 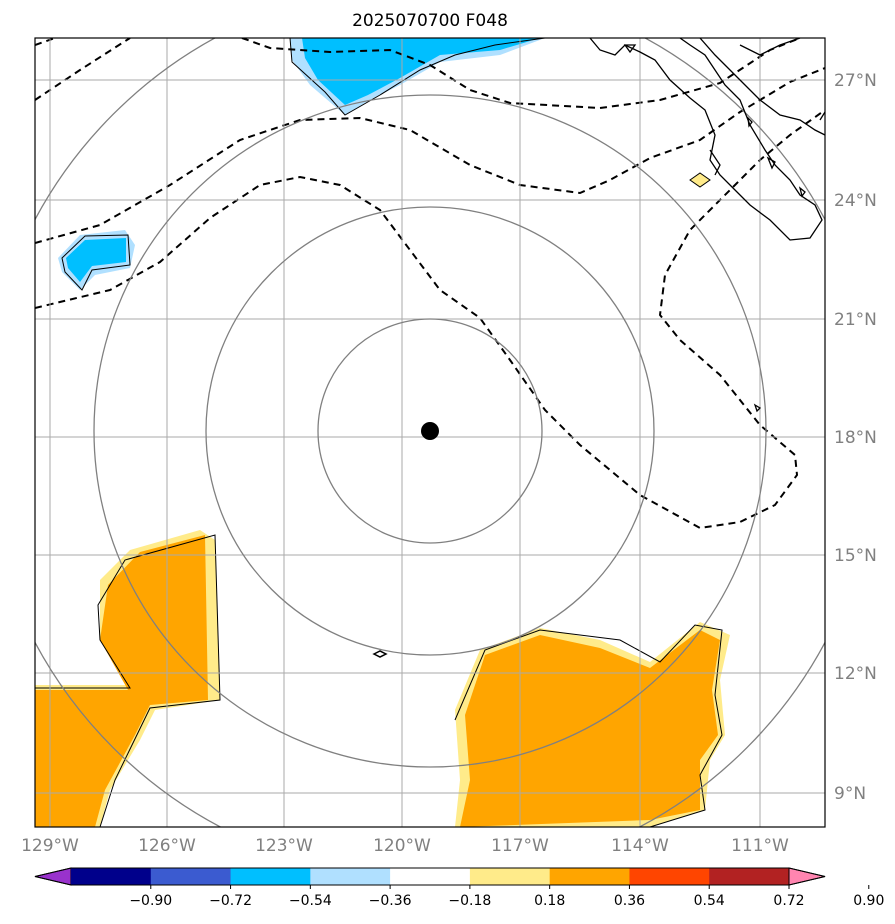 What do you see at coordinates (520, 846) in the screenshot?
I see `lon-tick-label: 117°W` at bounding box center [520, 846].